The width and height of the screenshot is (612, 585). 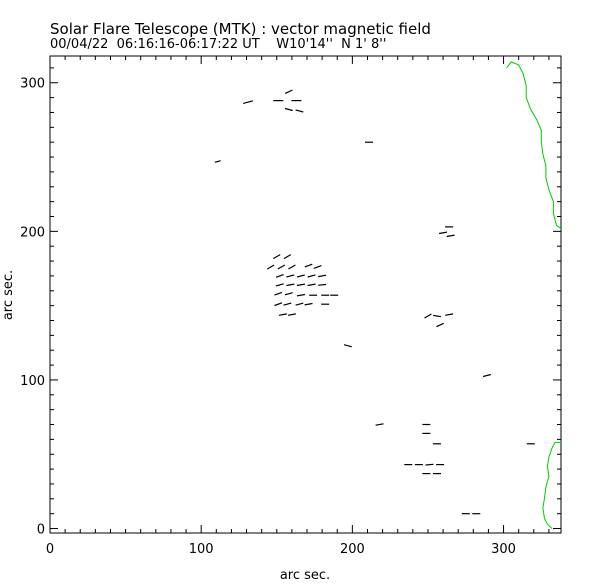 What do you see at coordinates (32, 381) in the screenshot?
I see `y-tick-label: 100` at bounding box center [32, 381].